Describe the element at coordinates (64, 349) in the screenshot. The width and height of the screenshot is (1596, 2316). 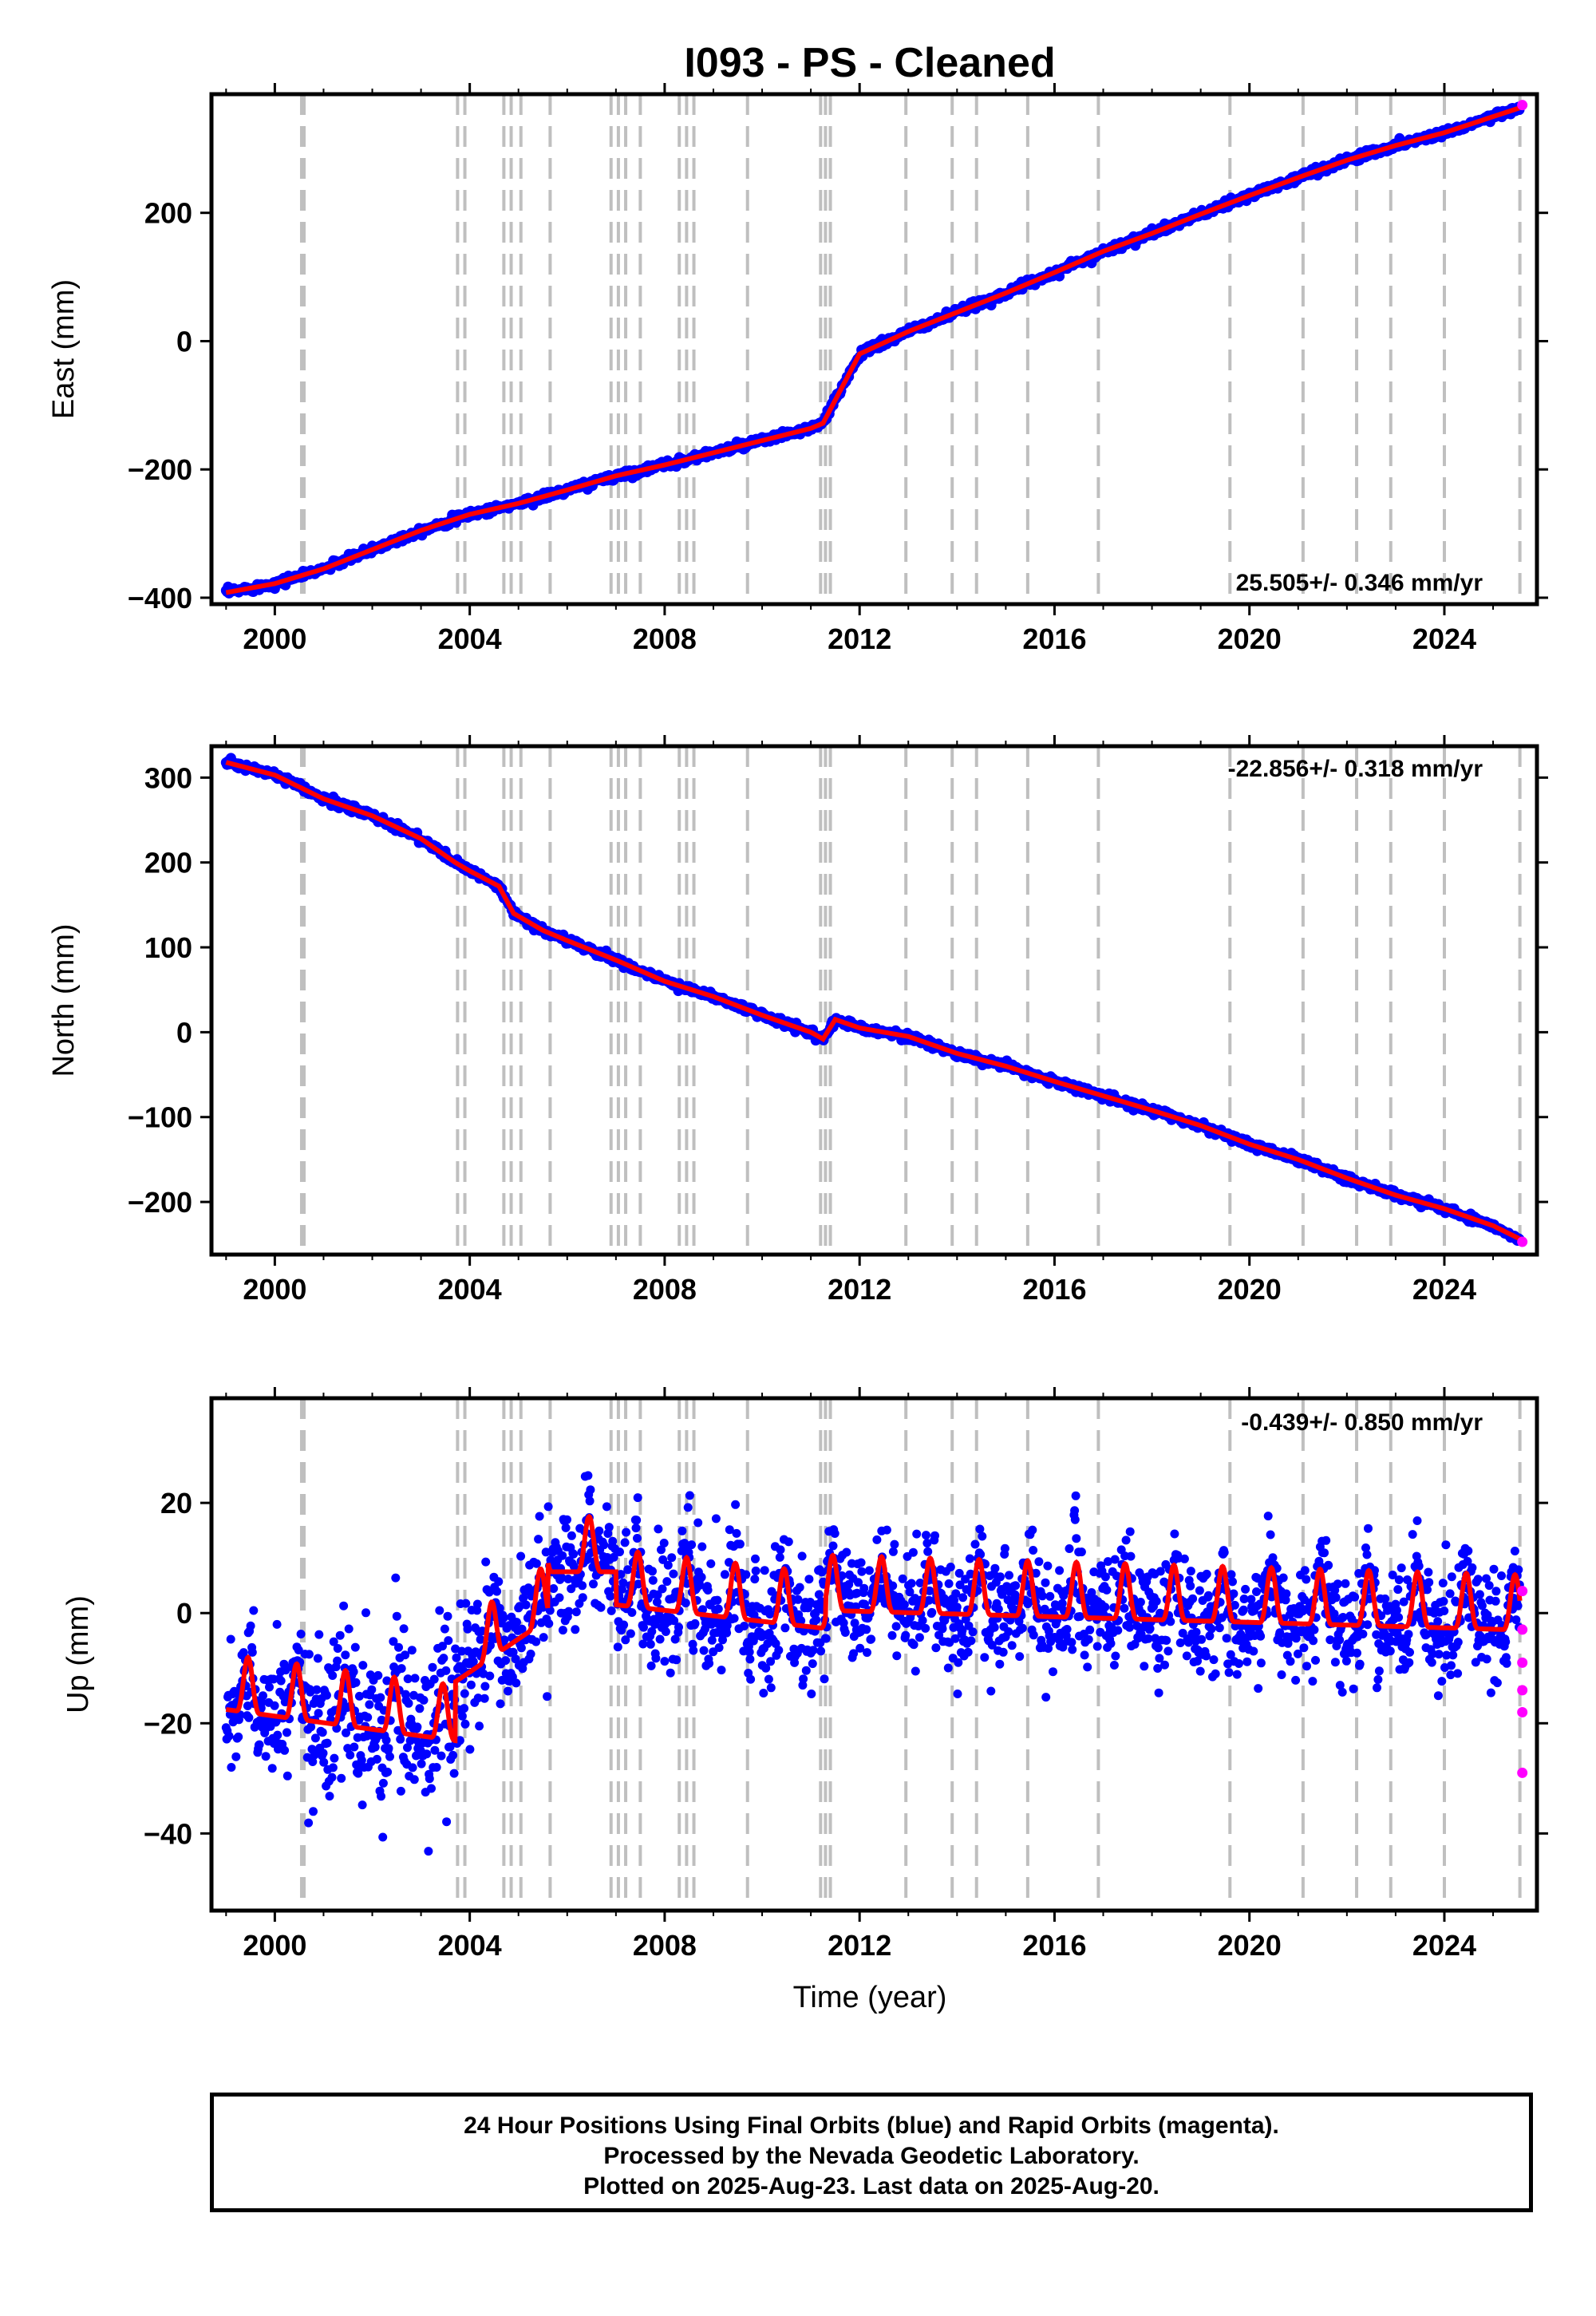
I see `east-y-axis-label: East (mm)` at that location.